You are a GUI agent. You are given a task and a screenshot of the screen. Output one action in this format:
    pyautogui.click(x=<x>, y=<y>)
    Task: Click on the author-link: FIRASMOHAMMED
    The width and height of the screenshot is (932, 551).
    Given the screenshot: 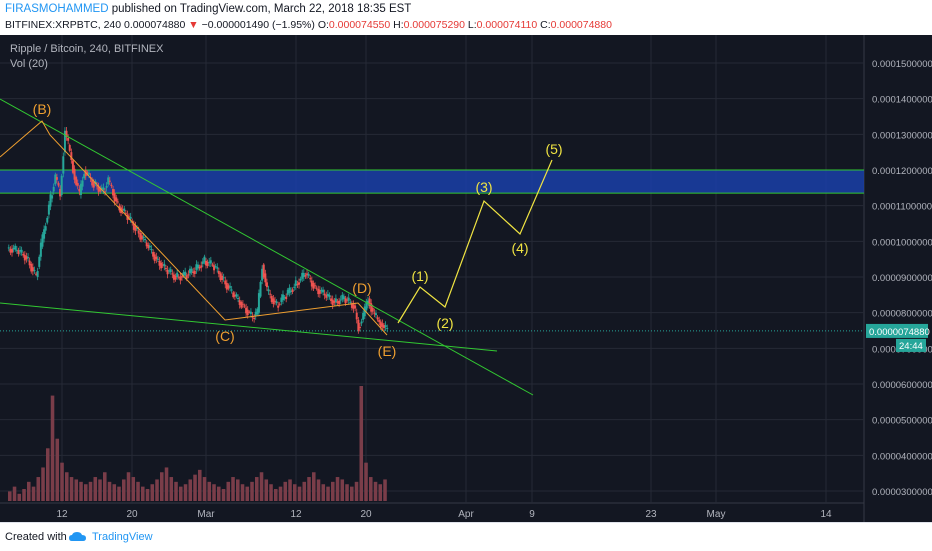 What is the action you would take?
    pyautogui.click(x=57, y=9)
    